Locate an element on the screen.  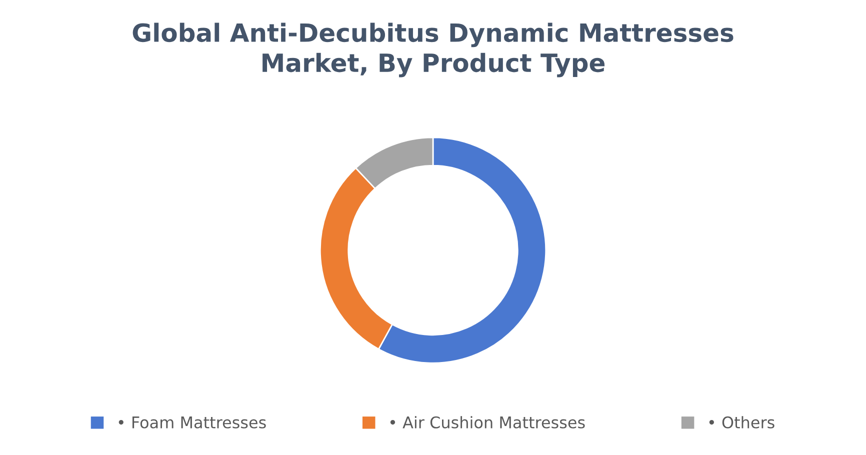
legend-label: • Others is located at coordinates (741, 422).